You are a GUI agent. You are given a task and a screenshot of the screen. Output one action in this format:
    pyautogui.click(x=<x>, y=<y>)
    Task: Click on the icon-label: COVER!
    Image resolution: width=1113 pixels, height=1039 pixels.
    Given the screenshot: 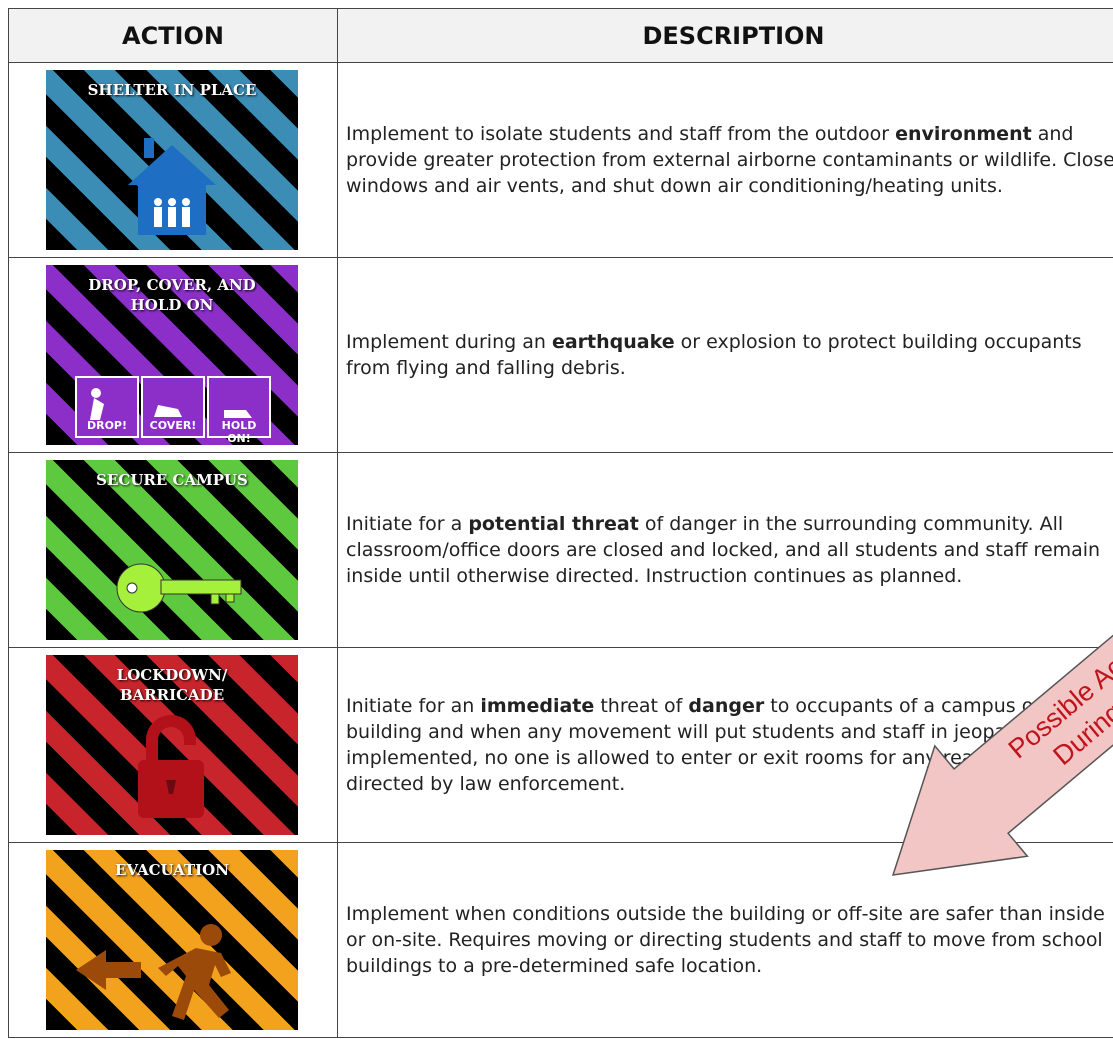 What is the action you would take?
    pyautogui.click(x=173, y=425)
    